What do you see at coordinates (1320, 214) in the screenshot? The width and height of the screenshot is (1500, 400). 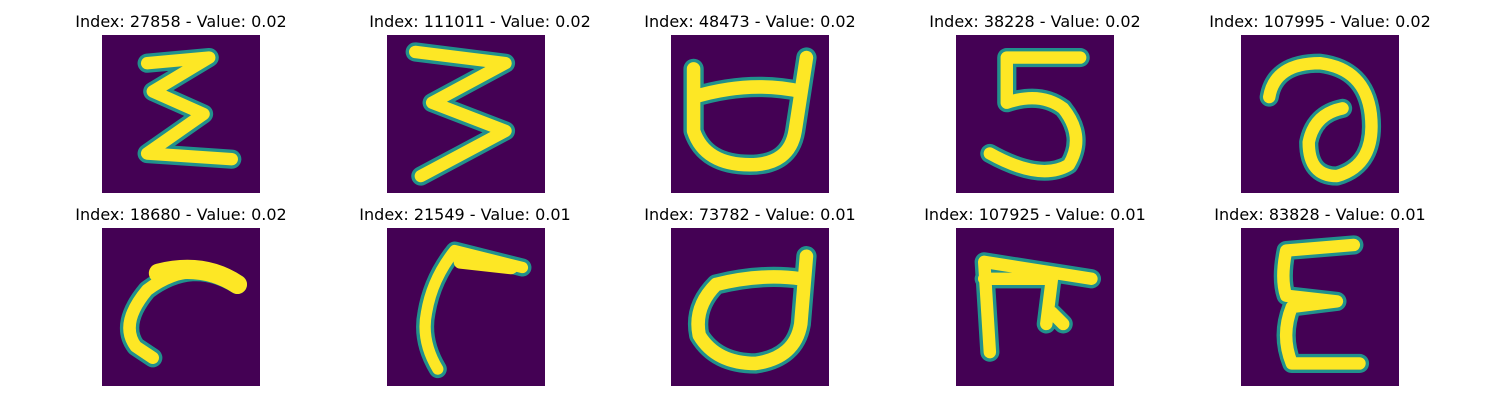 I see `panel-title: Index: 83828 - Value: 0.01` at bounding box center [1320, 214].